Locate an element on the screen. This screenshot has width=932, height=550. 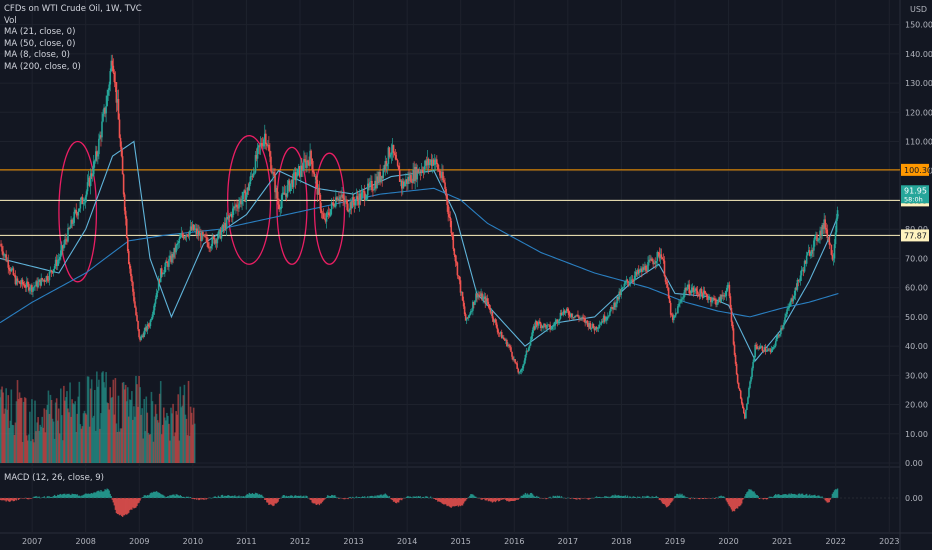
y-tick-label: 70.00 is located at coordinates (916, 258).